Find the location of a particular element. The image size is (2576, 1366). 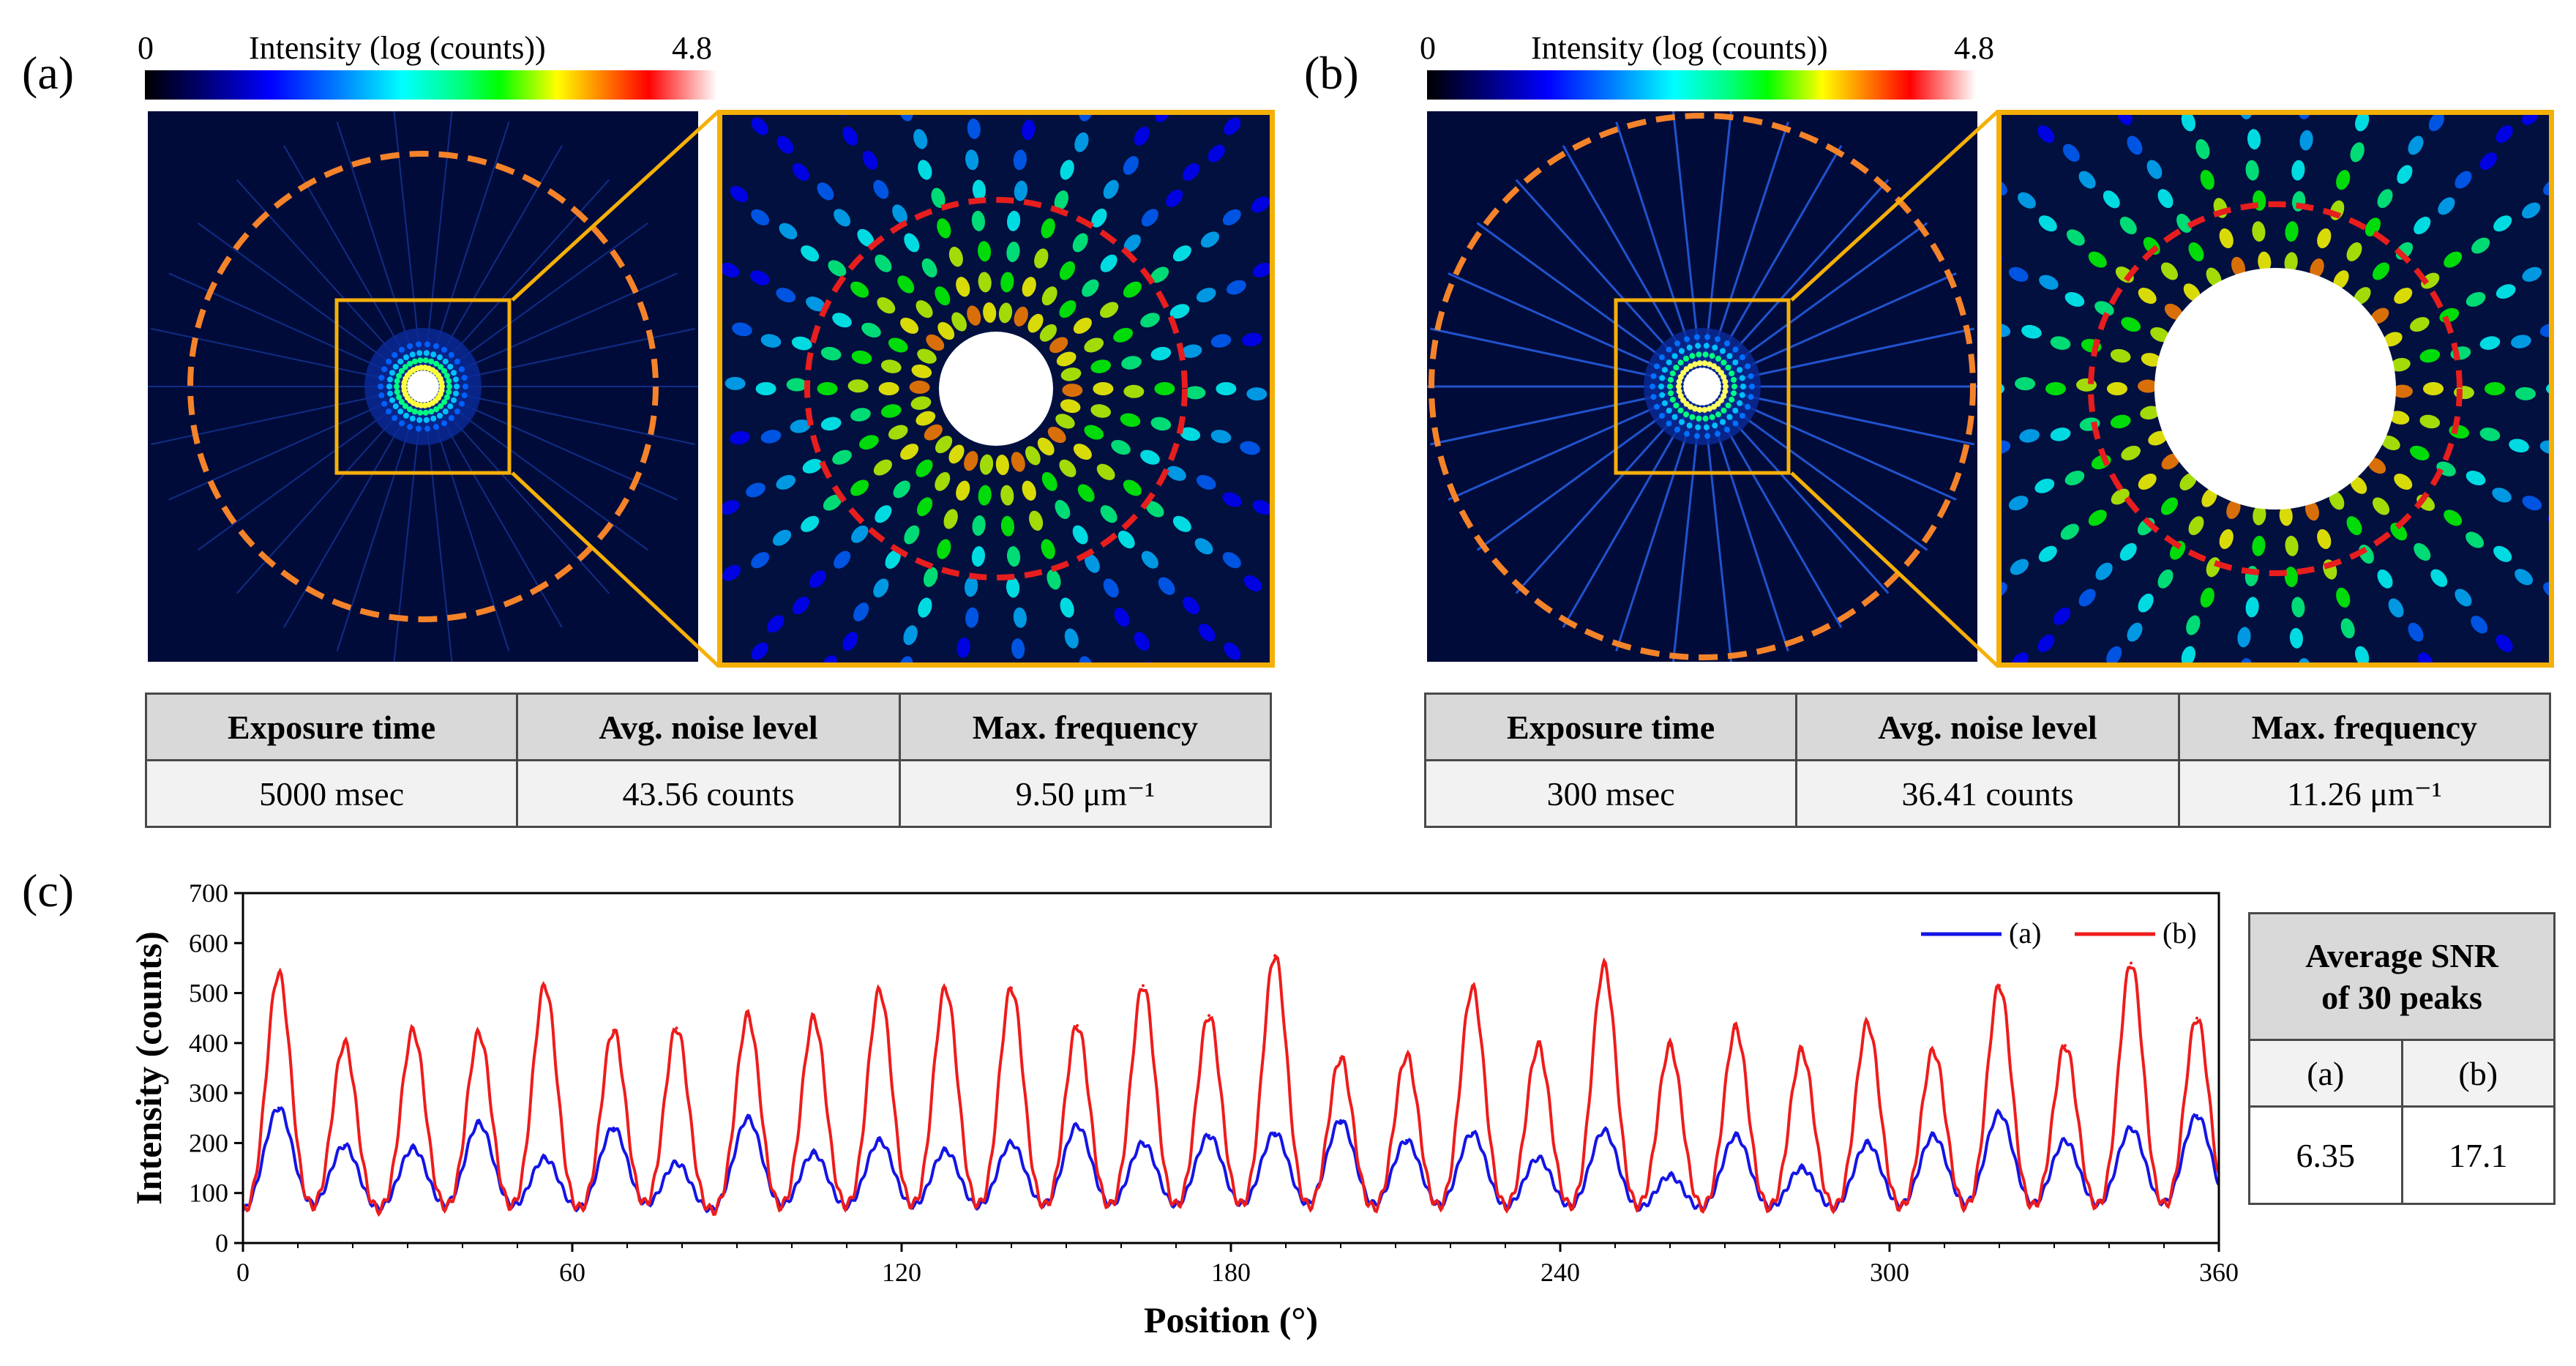

colorbar-title-b: Intensity (log (counts)) is located at coordinates (1679, 48).